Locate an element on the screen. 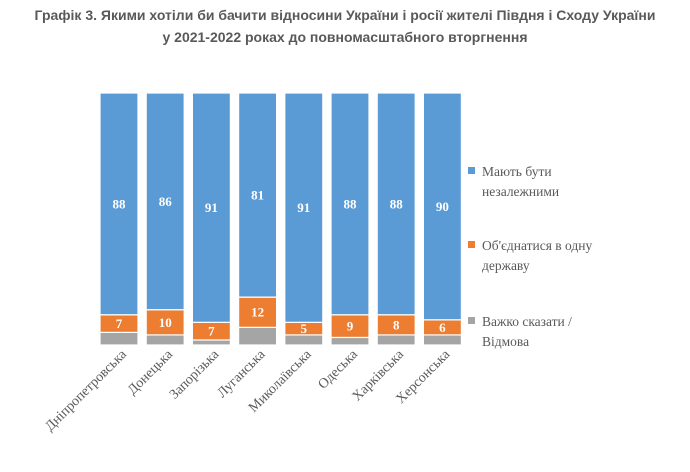 Image resolution: width=690 pixels, height=472 pixels. data-label-unite-1: 10 is located at coordinates (165, 322).